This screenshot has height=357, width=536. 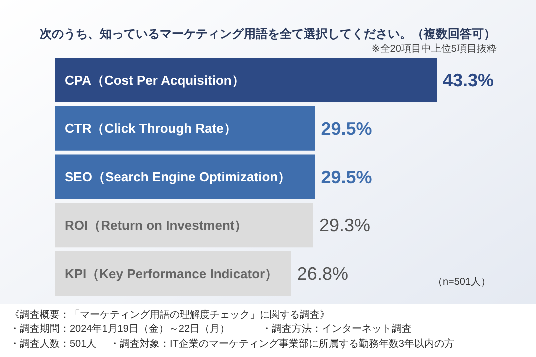 I want to click on data-label: 26.8%, so click(x=322, y=274).